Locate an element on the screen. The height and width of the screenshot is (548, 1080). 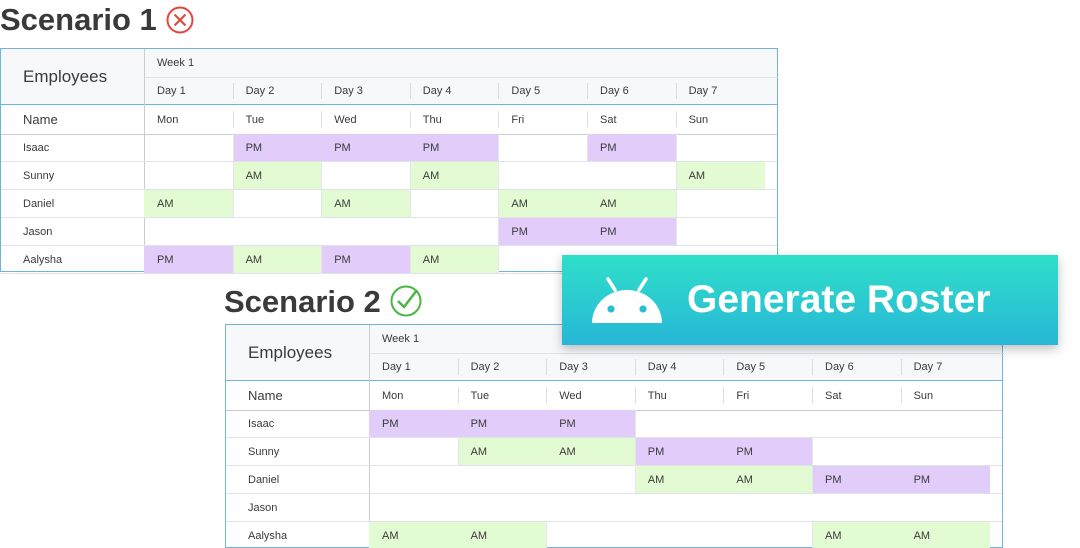
employee-name: Jason is located at coordinates (38, 232).